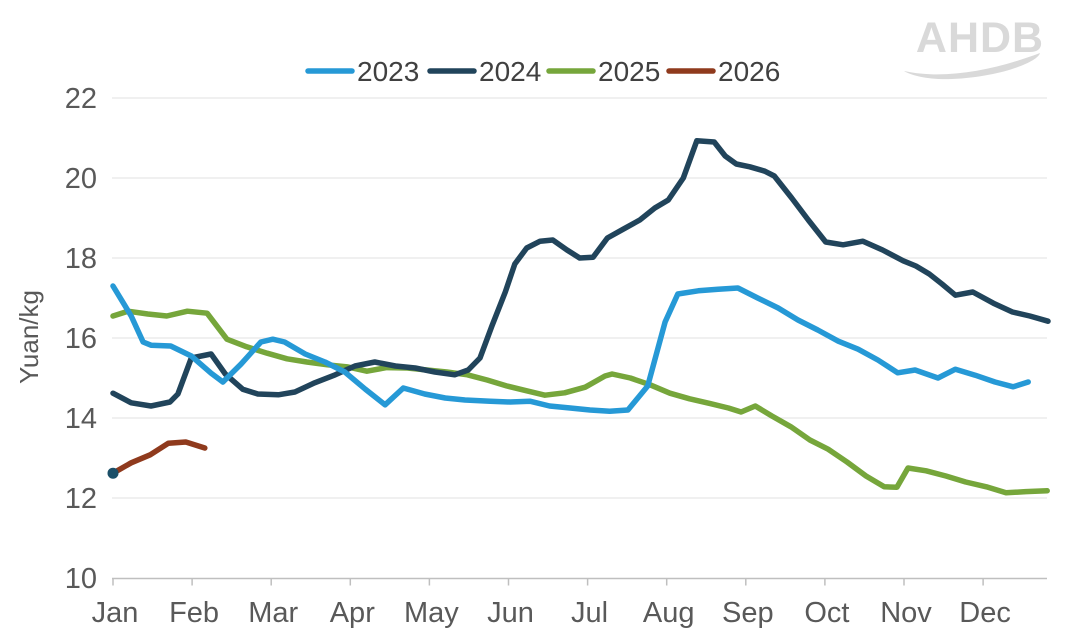 This screenshot has height=643, width=1069. Describe the element at coordinates (115, 613) in the screenshot. I see `x-tick-label: Jan` at that location.